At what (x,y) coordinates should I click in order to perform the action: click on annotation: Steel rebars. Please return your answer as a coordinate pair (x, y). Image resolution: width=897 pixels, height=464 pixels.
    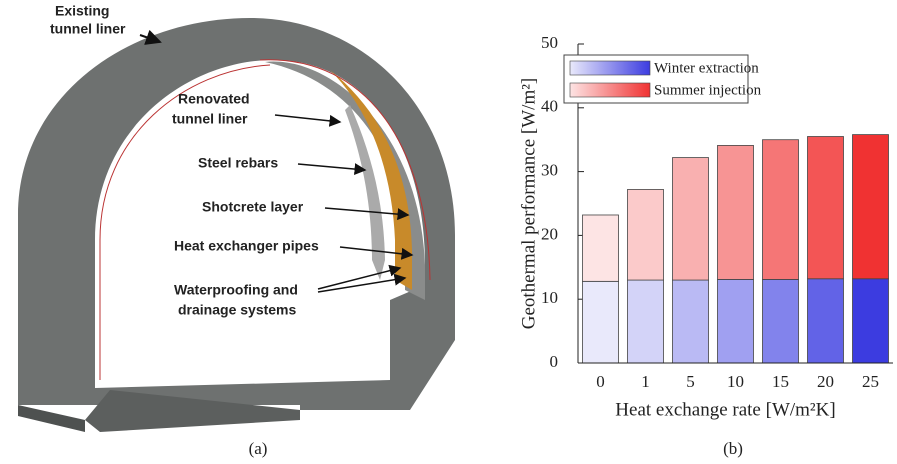
    Looking at the image, I should click on (238, 163).